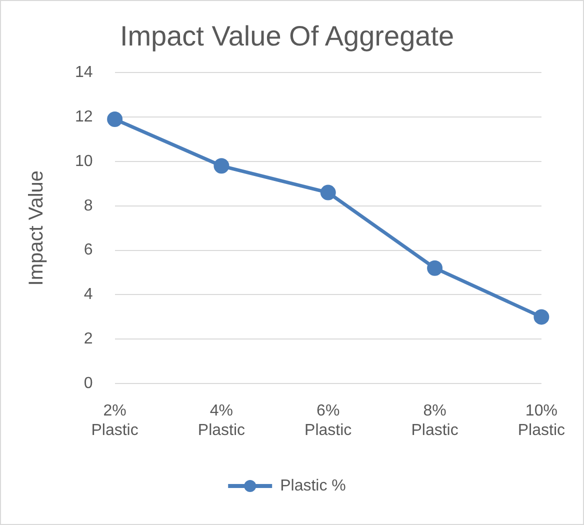 This screenshot has height=525, width=584. Describe the element at coordinates (37, 228) in the screenshot. I see `y-axis-title: Impact Value` at that location.